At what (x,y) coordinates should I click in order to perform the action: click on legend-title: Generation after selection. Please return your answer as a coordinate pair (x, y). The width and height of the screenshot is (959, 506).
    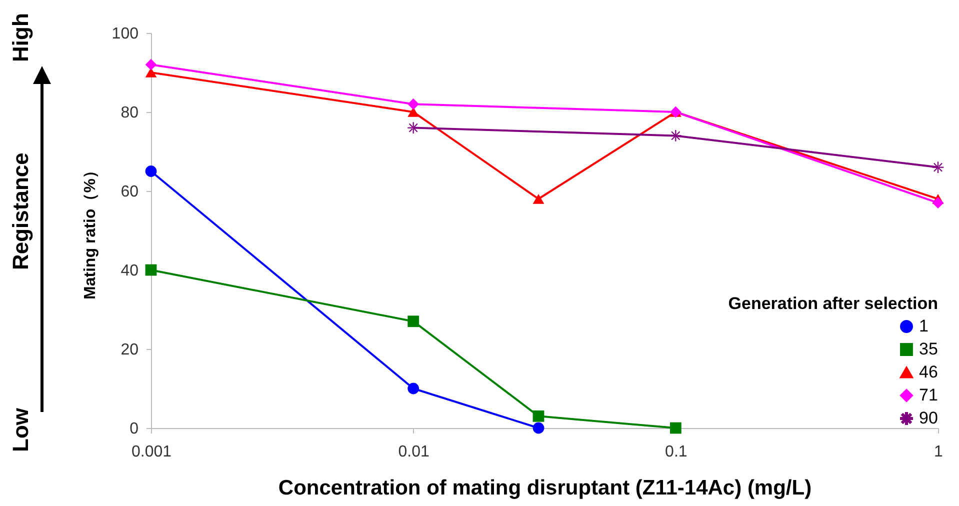
    Looking at the image, I should click on (833, 303).